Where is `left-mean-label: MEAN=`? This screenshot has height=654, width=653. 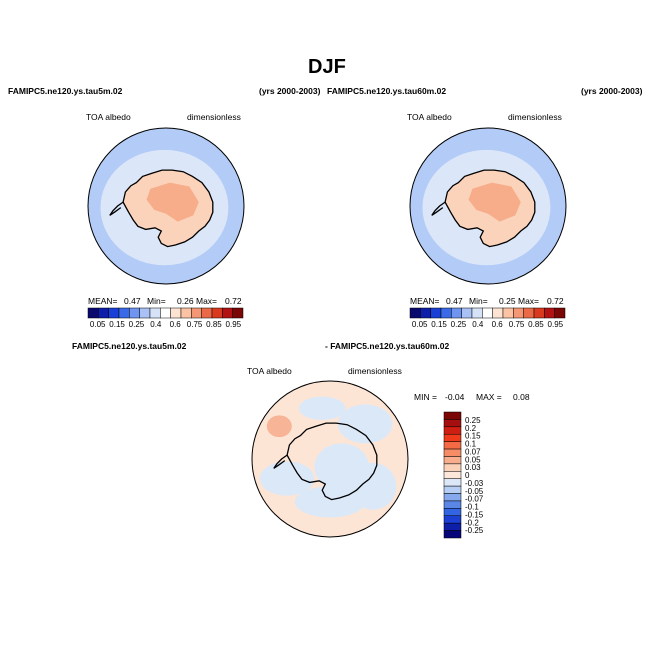
left-mean-label: MEAN= is located at coordinates (103, 301).